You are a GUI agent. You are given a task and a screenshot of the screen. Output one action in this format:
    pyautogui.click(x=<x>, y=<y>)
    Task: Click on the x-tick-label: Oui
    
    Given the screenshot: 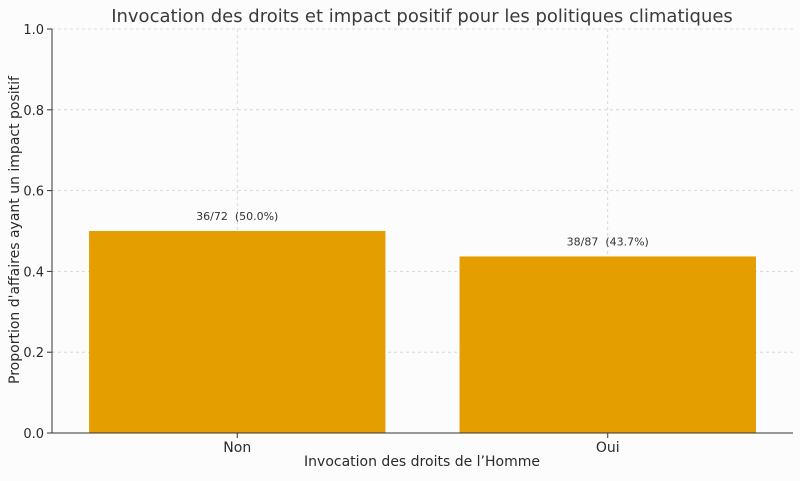 What is the action you would take?
    pyautogui.click(x=608, y=448)
    